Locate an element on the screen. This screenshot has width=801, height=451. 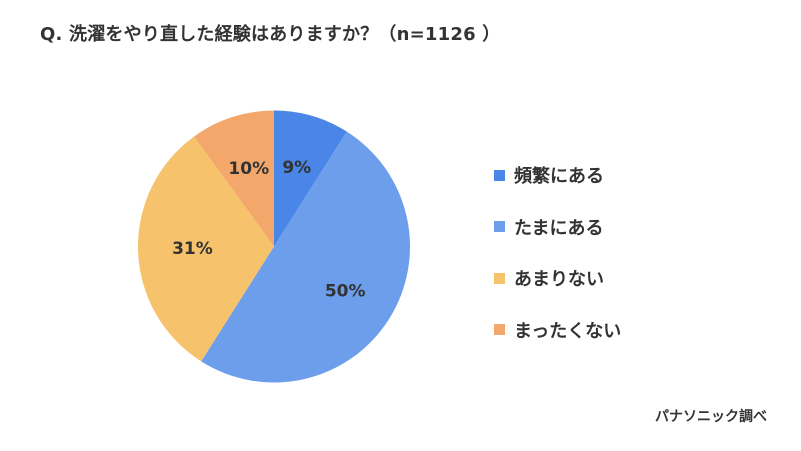
slice-value-label: 31% is located at coordinates (192, 249).